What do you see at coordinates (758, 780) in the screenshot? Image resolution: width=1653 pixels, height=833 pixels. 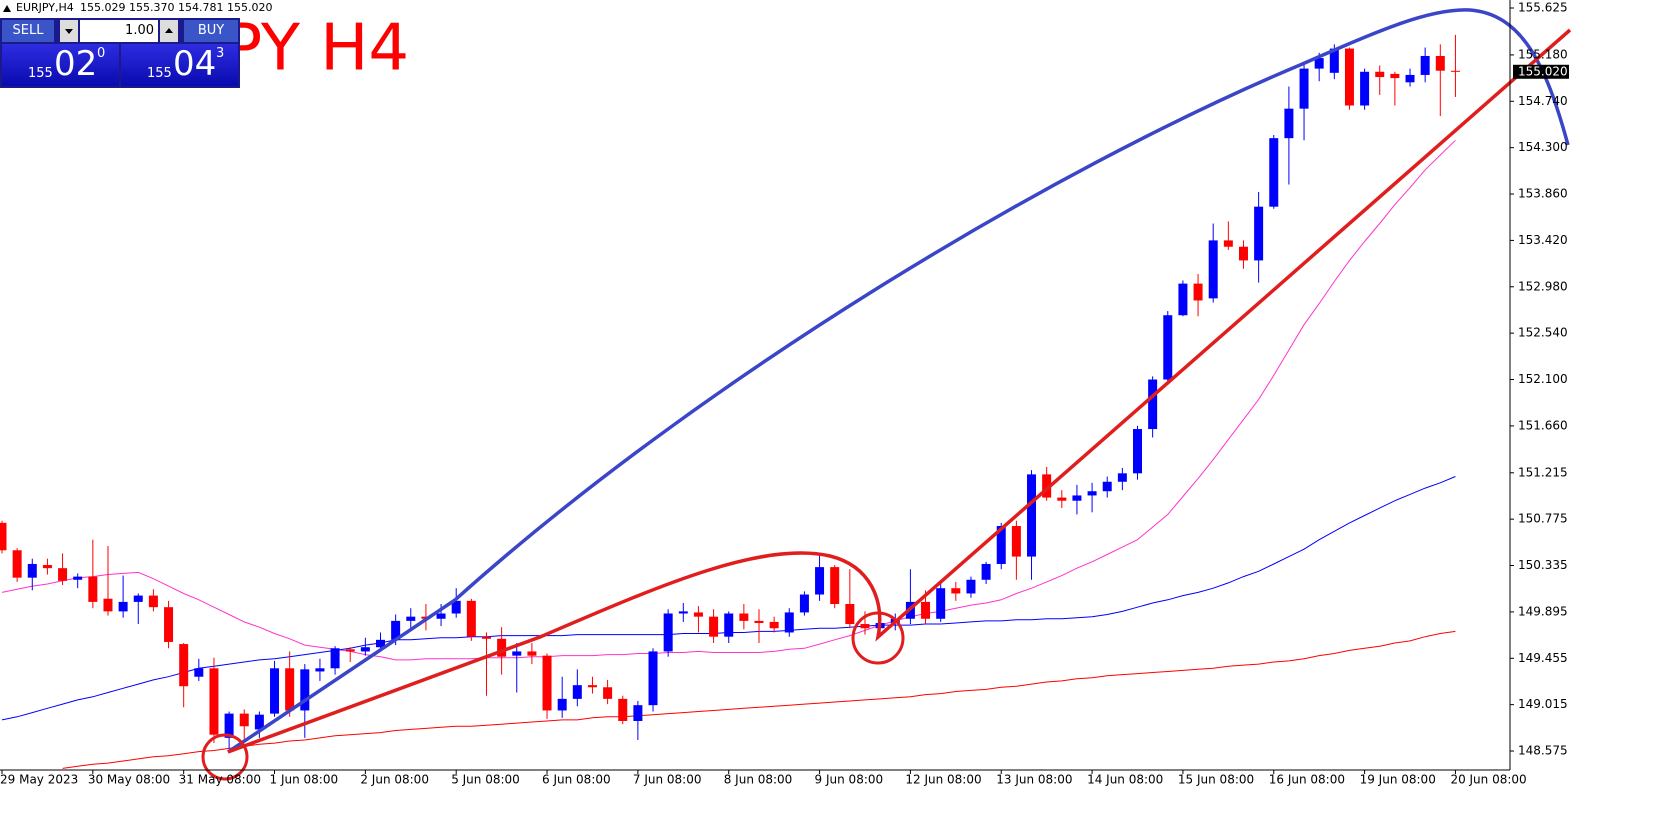 I see `x-tick-label: 8 Jun 08:00` at bounding box center [758, 780].